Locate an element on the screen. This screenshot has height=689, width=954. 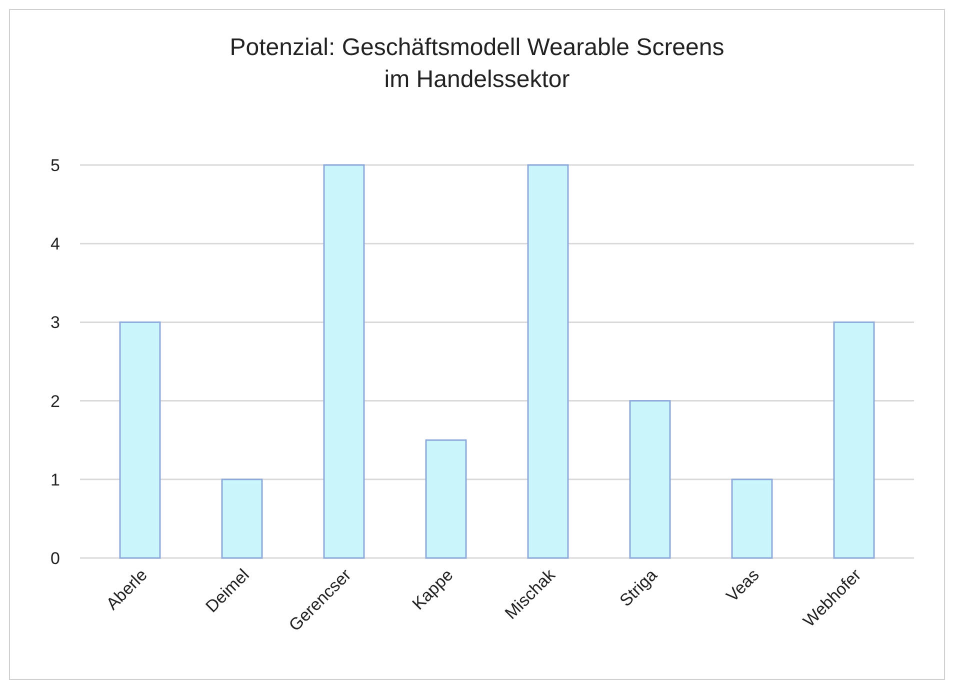
y-tick-label: 3 is located at coordinates (55, 322).